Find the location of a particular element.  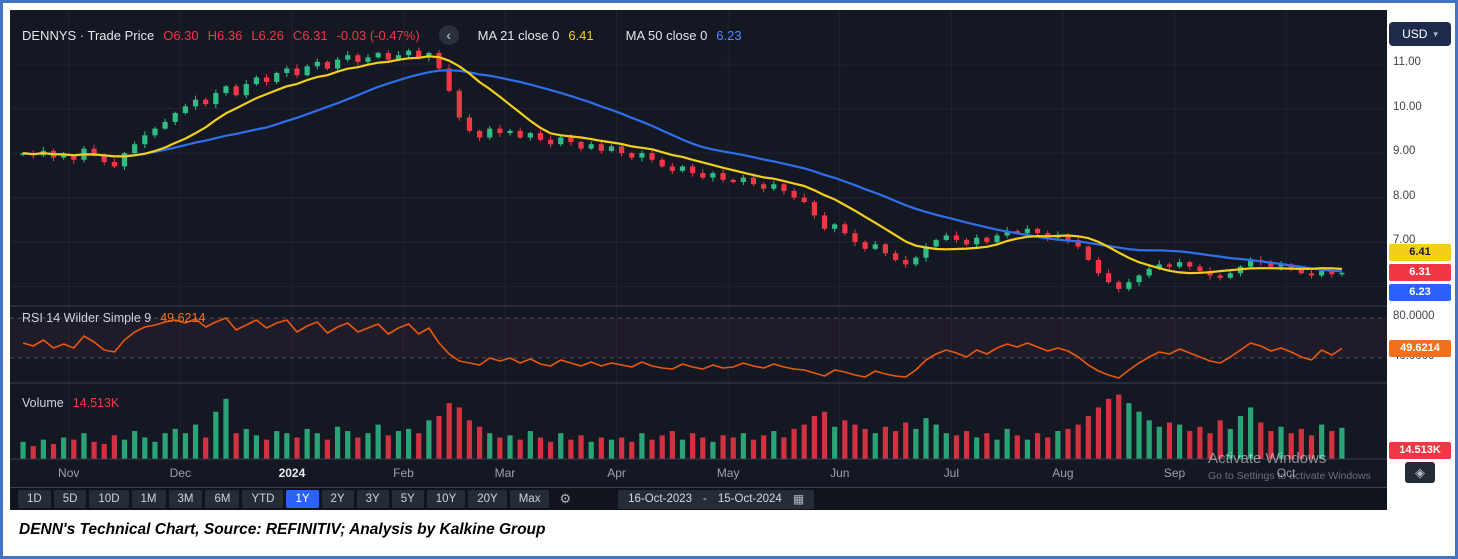

range-button-ytd: YTD is located at coordinates (263, 499).